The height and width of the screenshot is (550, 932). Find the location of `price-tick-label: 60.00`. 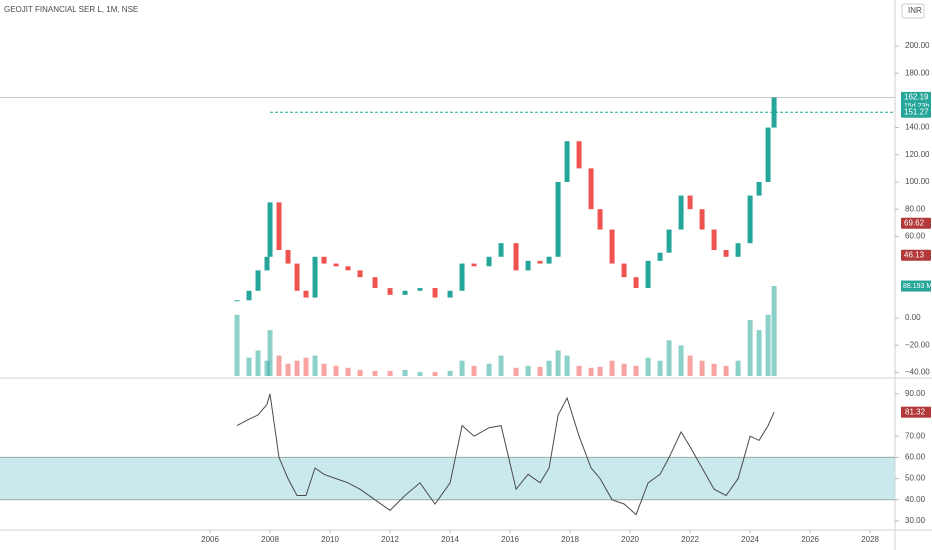

price-tick-label: 60.00 is located at coordinates (915, 235).